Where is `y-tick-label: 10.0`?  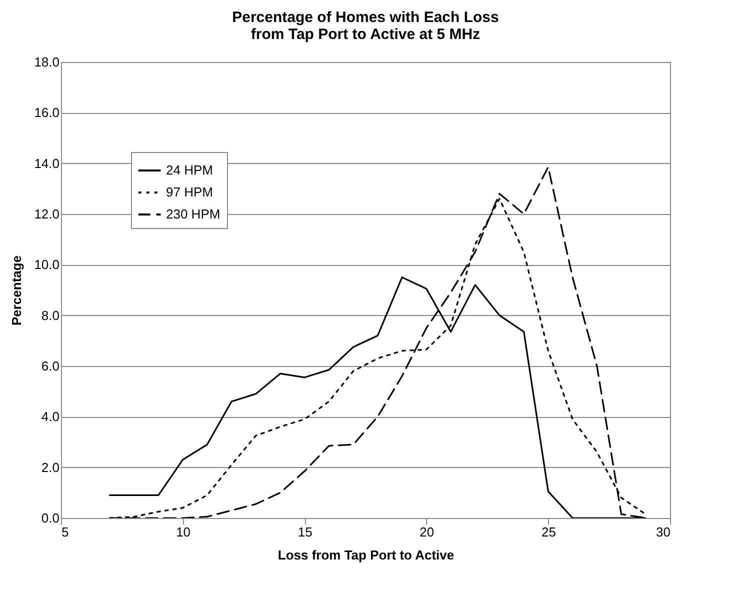 y-tick-label: 10.0 is located at coordinates (47, 264).